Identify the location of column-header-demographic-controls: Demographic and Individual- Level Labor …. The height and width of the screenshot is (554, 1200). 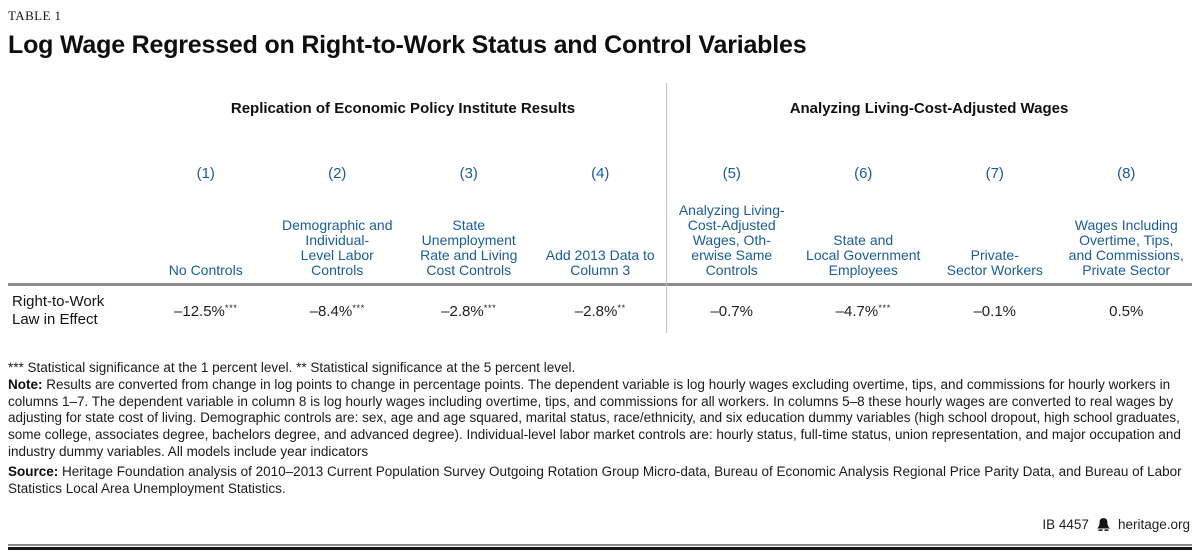
(337, 247).